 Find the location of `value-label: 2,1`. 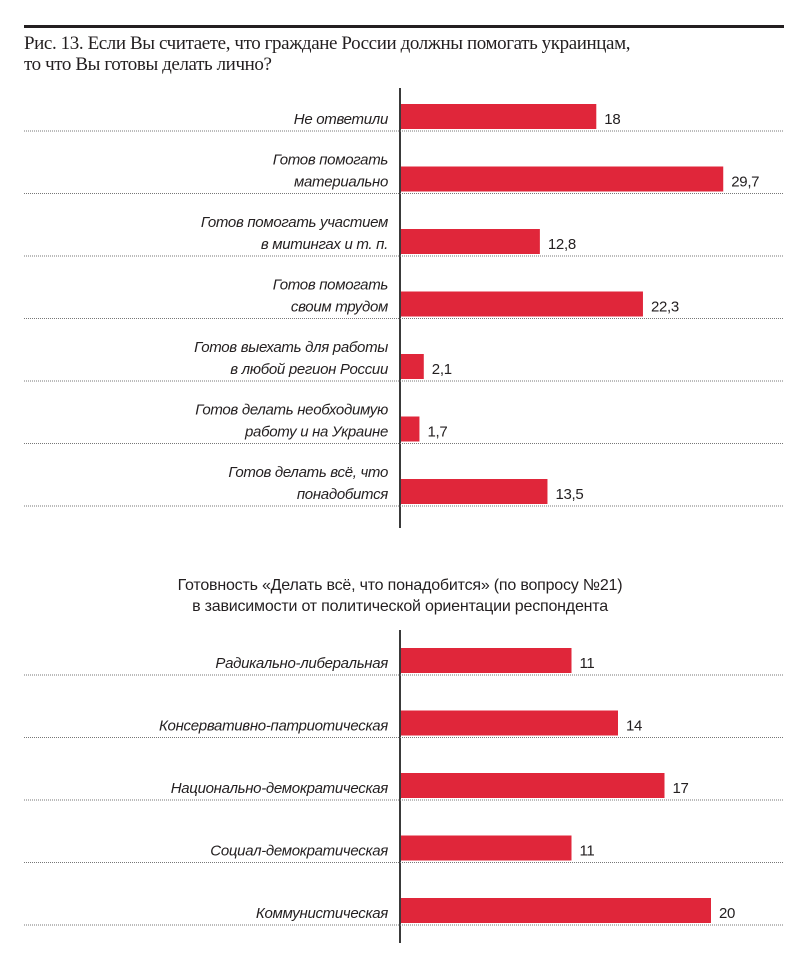

value-label: 2,1 is located at coordinates (442, 369).